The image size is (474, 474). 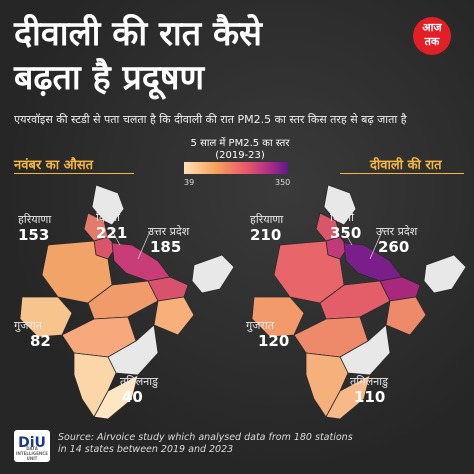 I want to click on left-state-value-up: 185, so click(x=166, y=247).